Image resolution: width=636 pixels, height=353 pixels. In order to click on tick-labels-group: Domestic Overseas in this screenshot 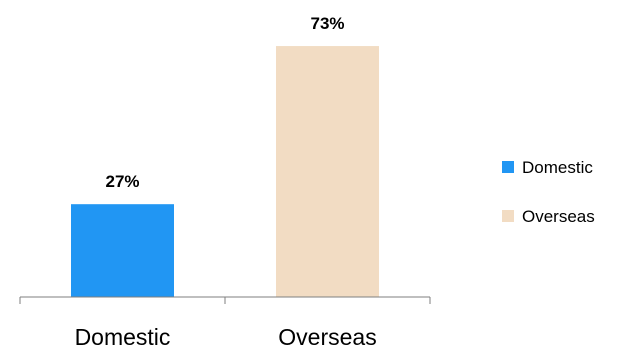, I will do `click(226, 337)`.